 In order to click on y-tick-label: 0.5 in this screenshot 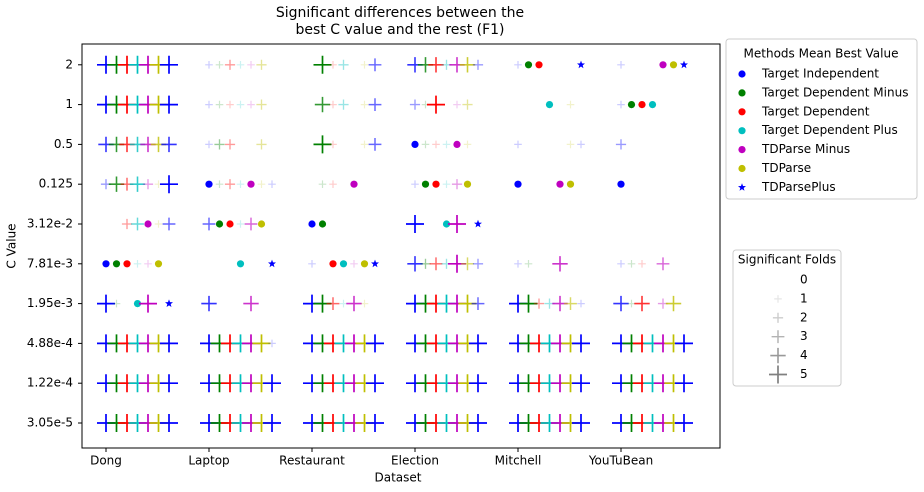, I will do `click(63, 144)`.